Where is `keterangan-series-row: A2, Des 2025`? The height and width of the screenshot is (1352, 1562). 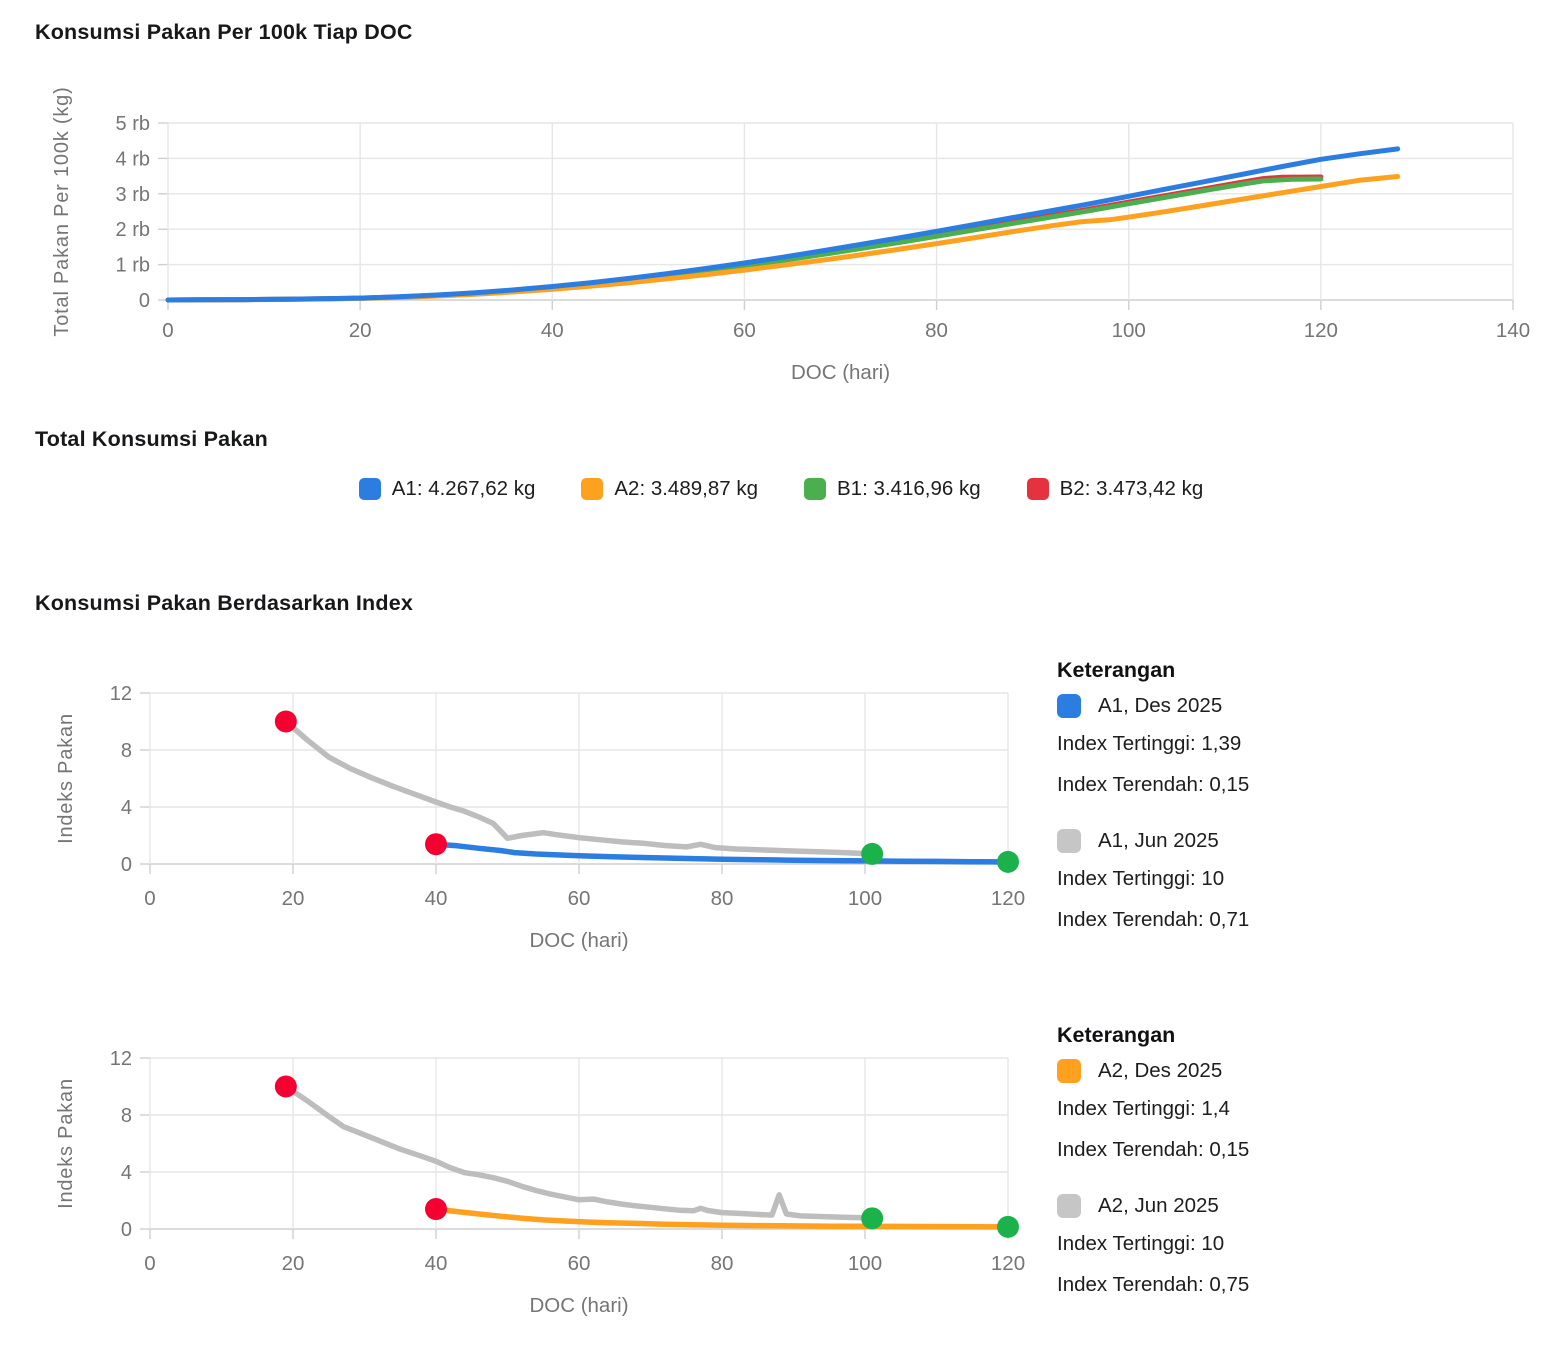 keterangan-series-row: A2, Des 2025 is located at coordinates (1302, 1071).